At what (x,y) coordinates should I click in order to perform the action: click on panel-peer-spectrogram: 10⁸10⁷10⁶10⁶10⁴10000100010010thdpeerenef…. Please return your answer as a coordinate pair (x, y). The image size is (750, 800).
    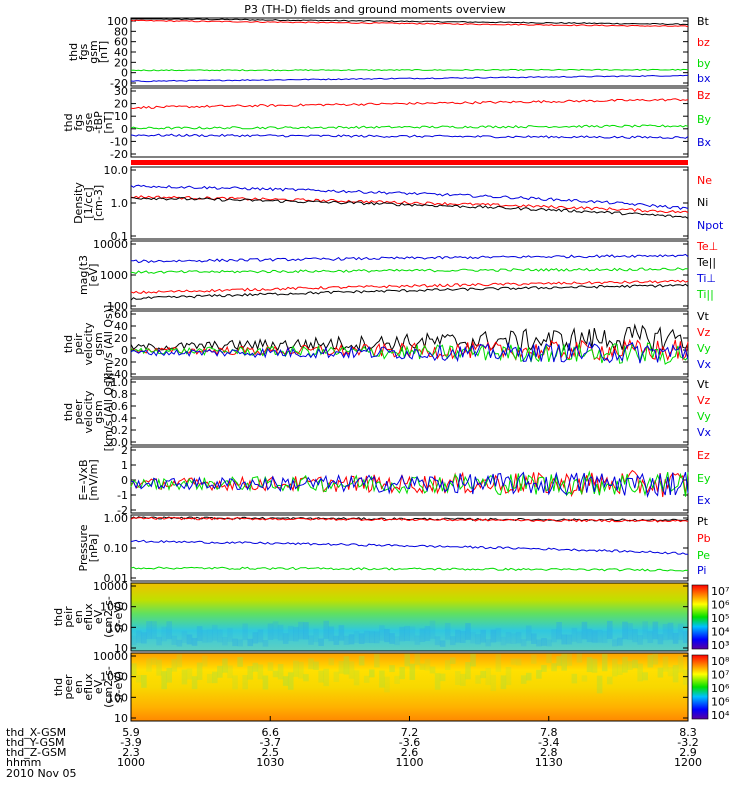
    Looking at the image, I should click on (391, 687).